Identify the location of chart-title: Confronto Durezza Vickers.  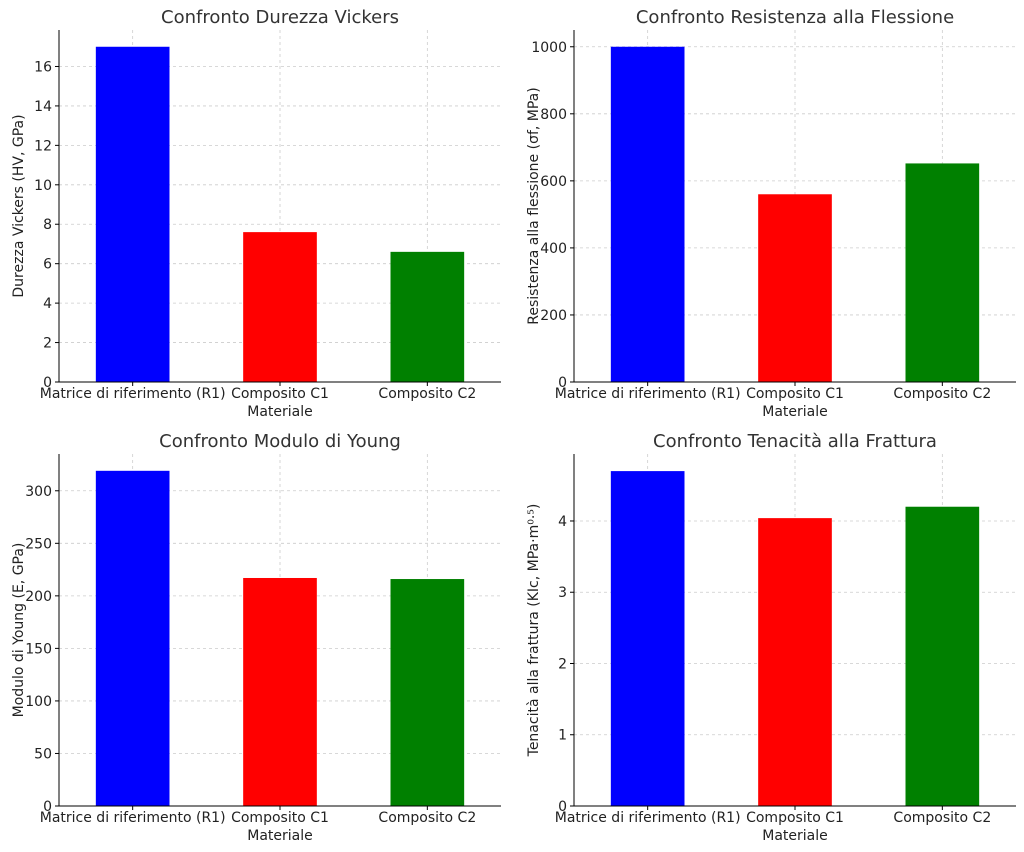
(280, 17).